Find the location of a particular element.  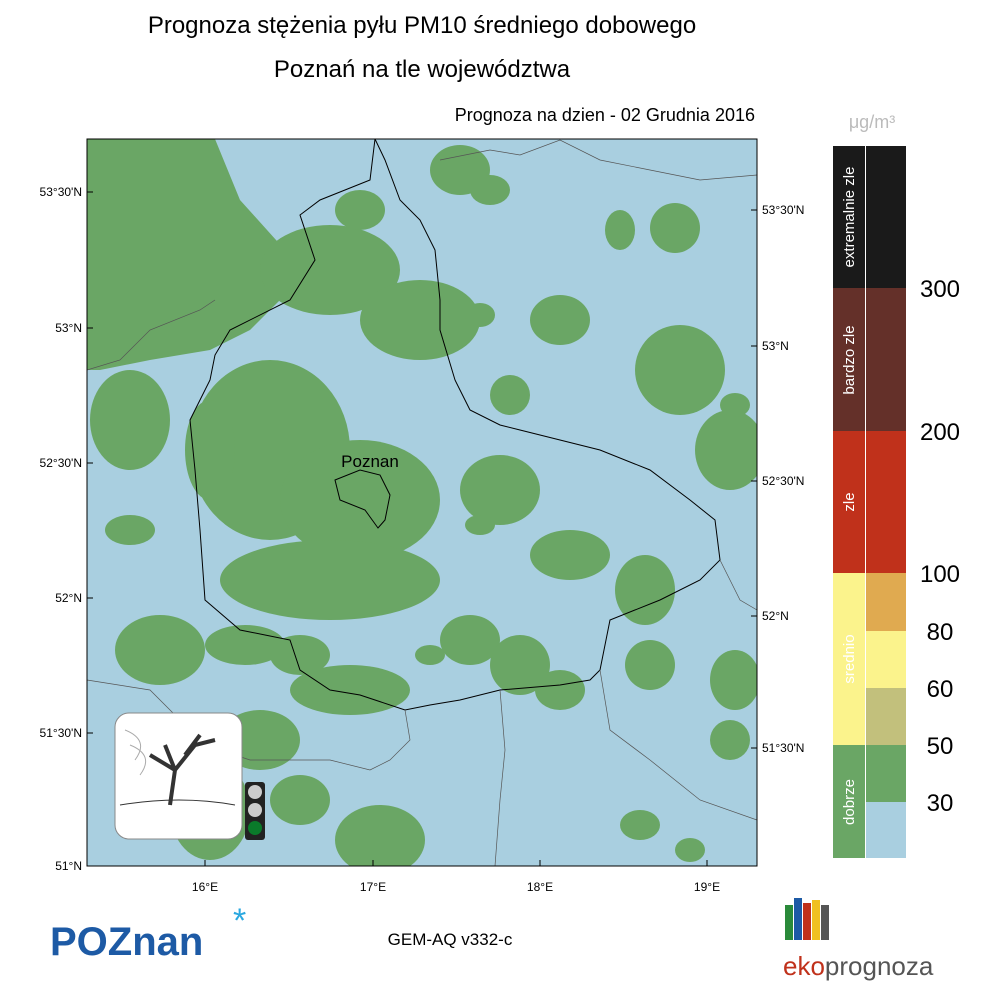

eko-logo-icon is located at coordinates (807, 919).